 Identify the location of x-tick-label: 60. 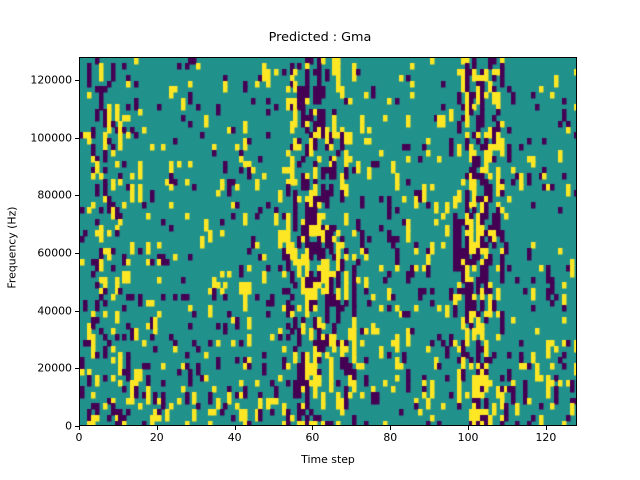
(312, 437).